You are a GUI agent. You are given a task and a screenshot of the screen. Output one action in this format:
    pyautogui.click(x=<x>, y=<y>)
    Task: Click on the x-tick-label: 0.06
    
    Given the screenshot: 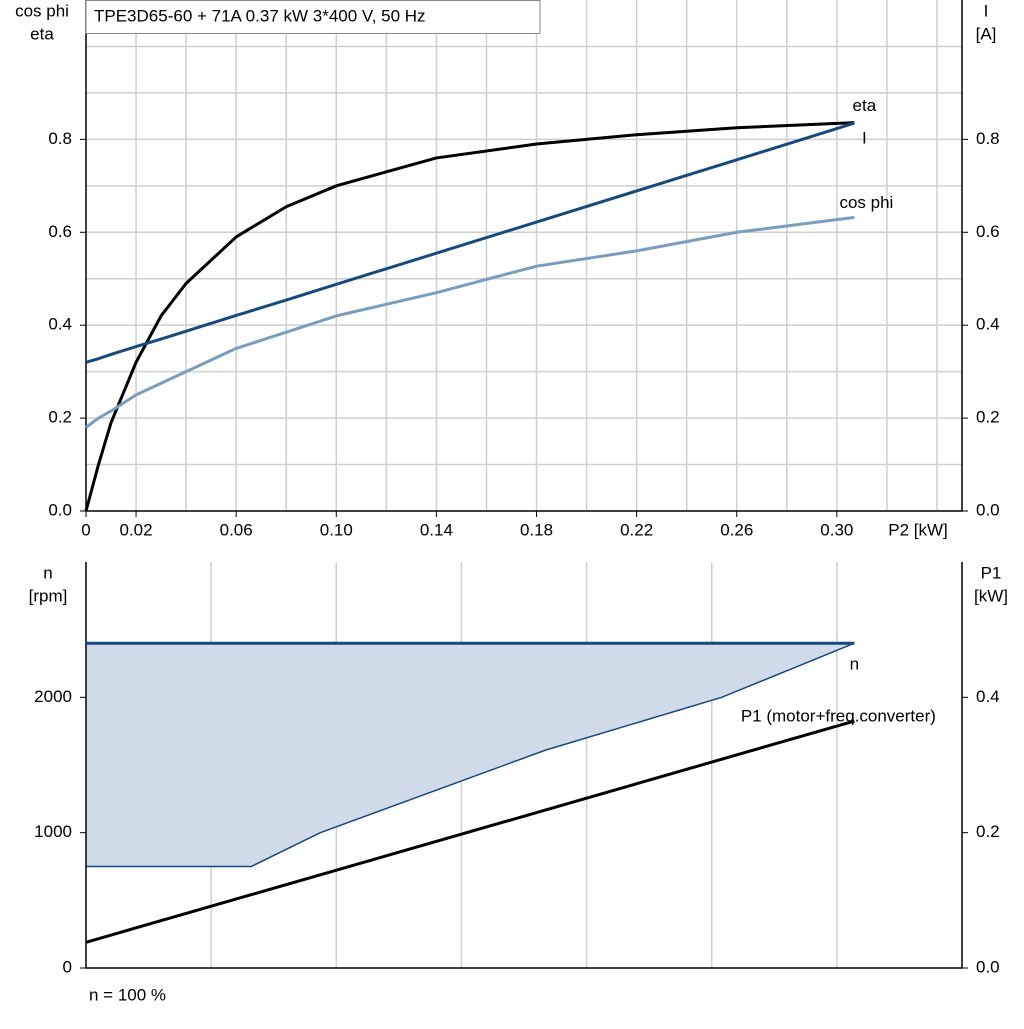 What is the action you would take?
    pyautogui.click(x=236, y=529)
    